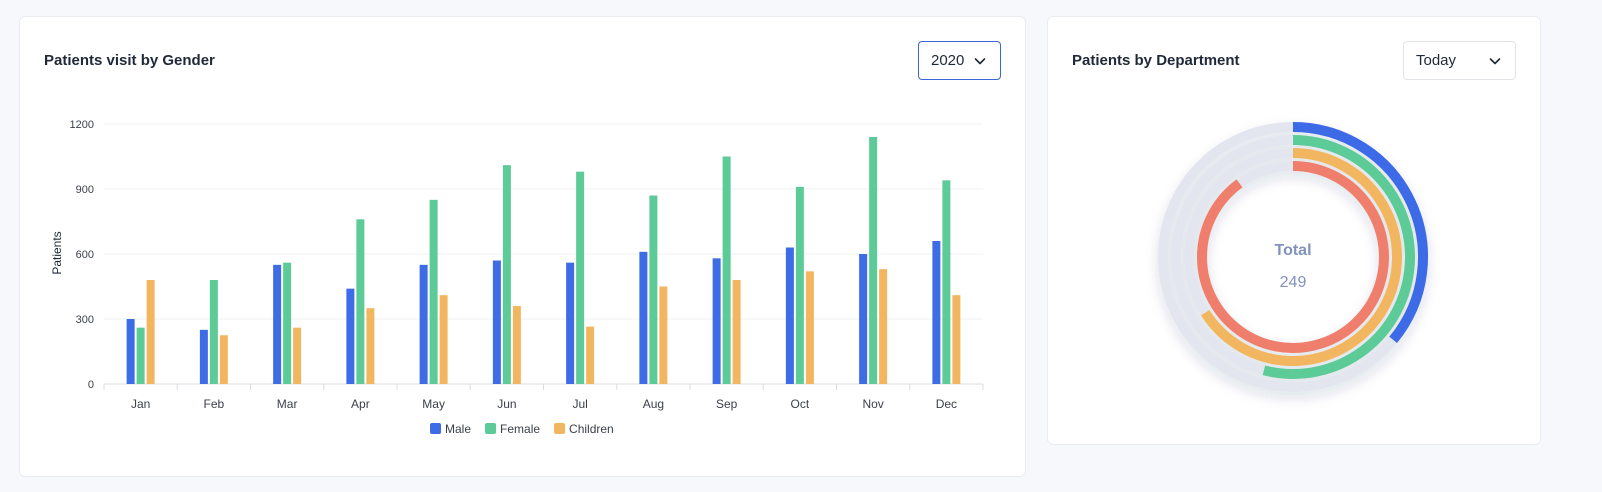 The width and height of the screenshot is (1602, 492). Describe the element at coordinates (1459, 60) in the screenshot. I see `period-select: Today` at that location.